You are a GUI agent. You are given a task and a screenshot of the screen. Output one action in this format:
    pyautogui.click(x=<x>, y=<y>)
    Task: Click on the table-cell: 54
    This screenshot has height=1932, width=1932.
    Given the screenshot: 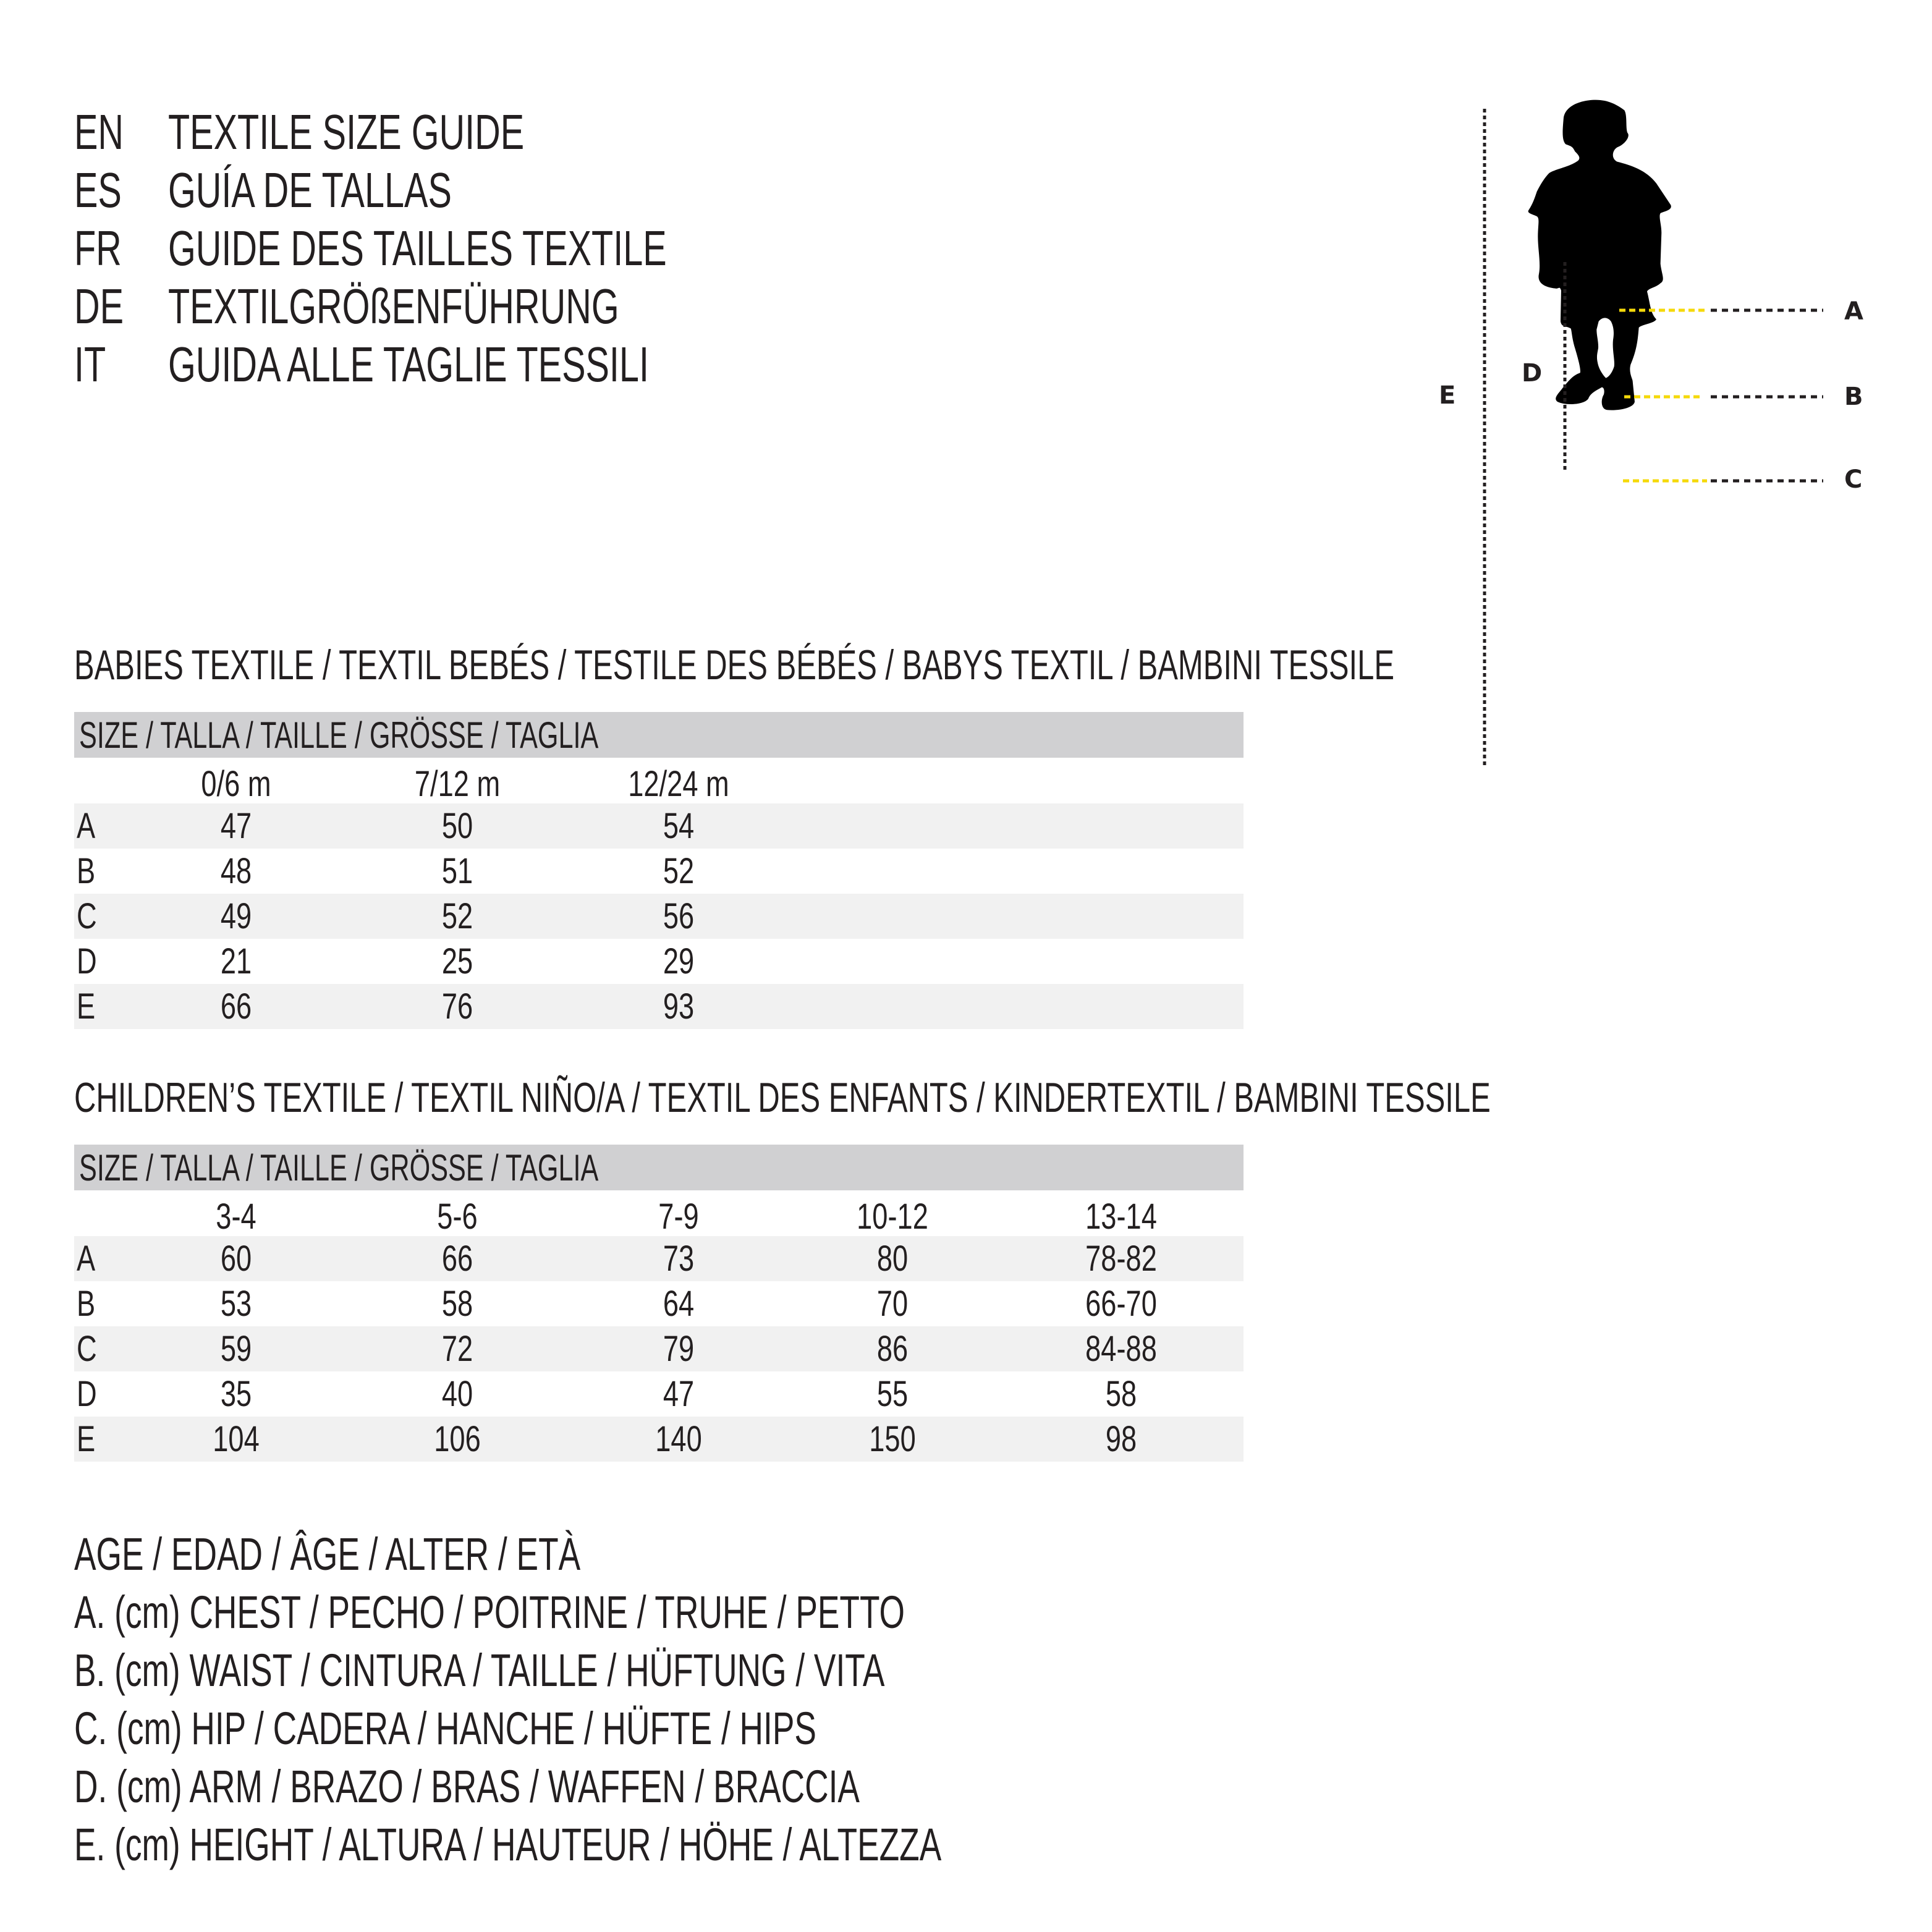 What is the action you would take?
    pyautogui.click(x=679, y=826)
    